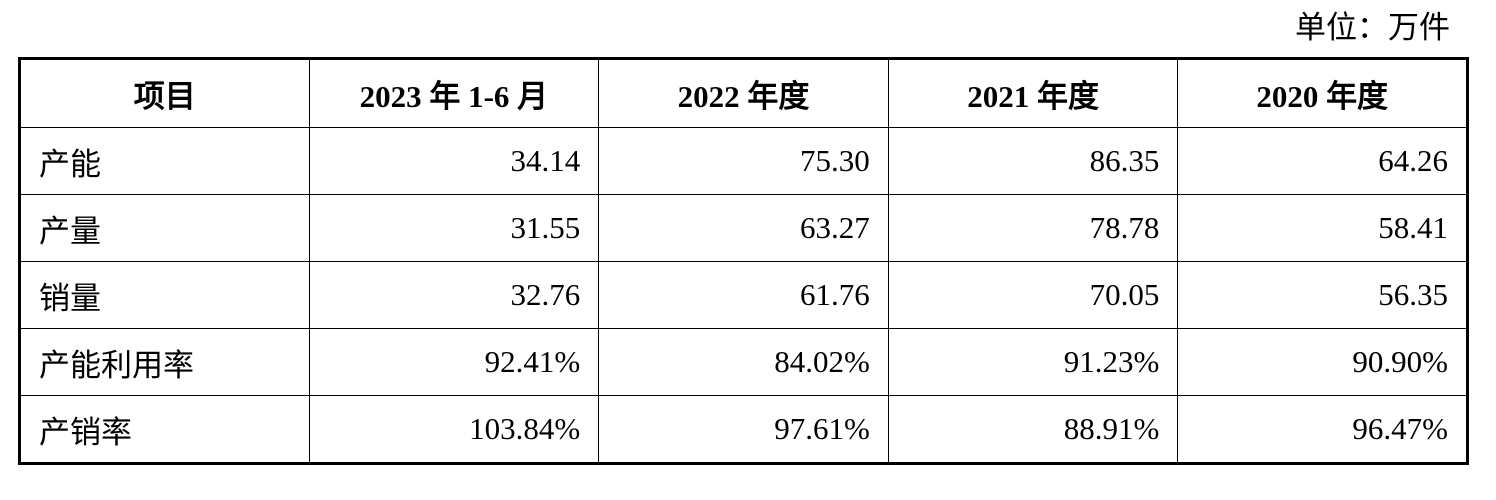  What do you see at coordinates (454, 295) in the screenshot?
I see `cell: 32.76` at bounding box center [454, 295].